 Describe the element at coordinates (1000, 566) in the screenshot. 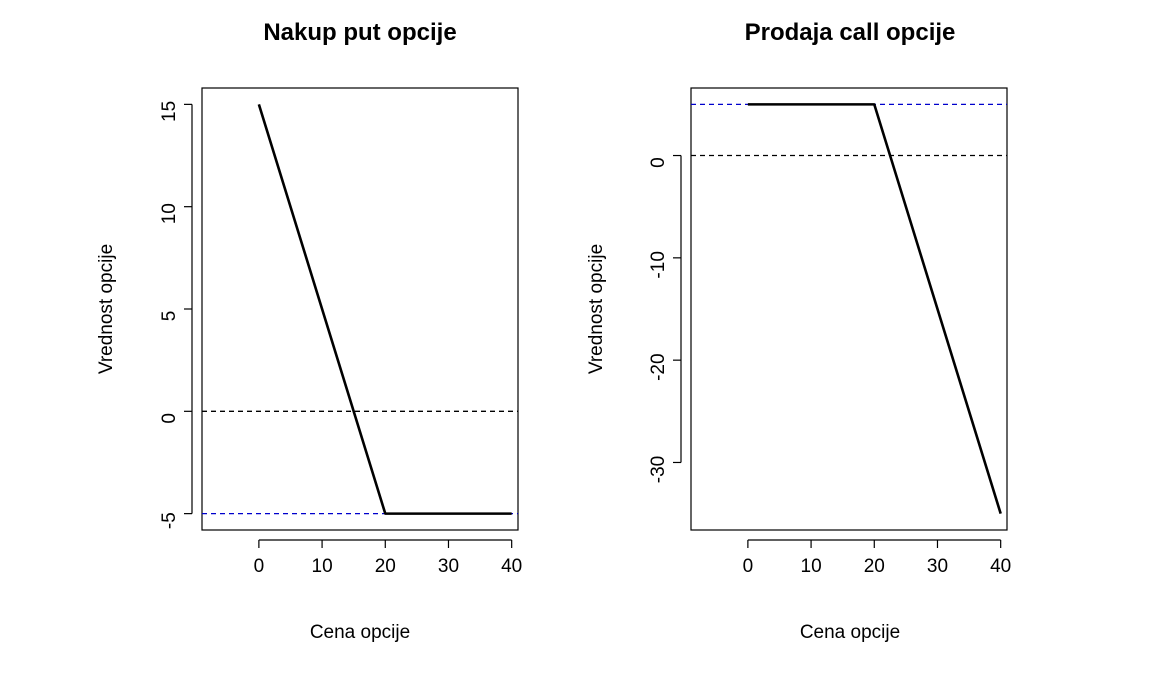

I see `x-tick-label-call: 40` at that location.